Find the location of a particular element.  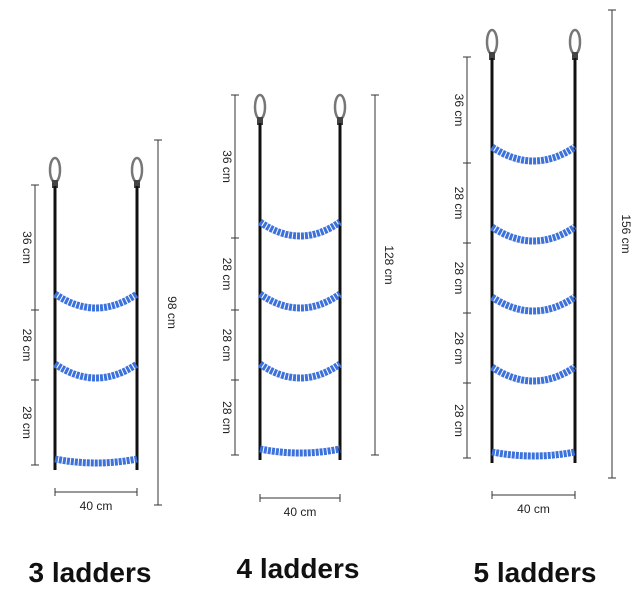

total-label: 156 cm is located at coordinates (626, 233).